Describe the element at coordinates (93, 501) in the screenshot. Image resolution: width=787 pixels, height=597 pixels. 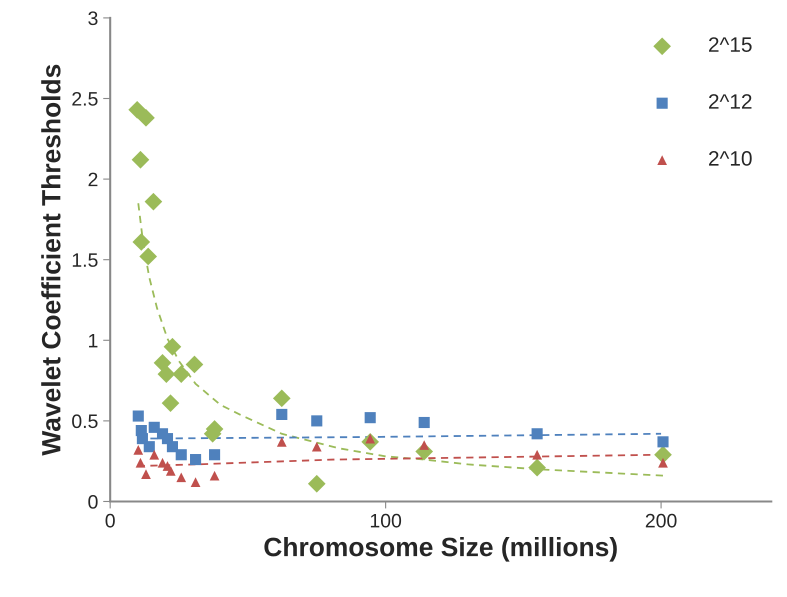
I see `y-tick-label: 0` at that location.